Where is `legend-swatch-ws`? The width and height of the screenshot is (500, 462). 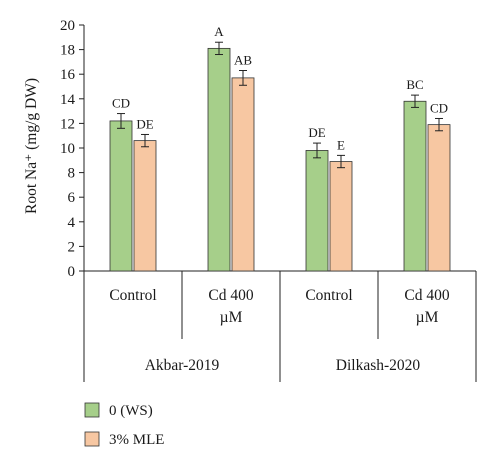
legend-swatch-ws is located at coordinates (92, 410).